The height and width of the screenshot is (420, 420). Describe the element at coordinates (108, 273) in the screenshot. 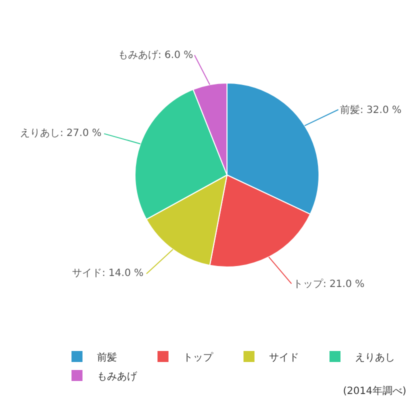

I see `data-label: サイド: 14.0 %` at that location.